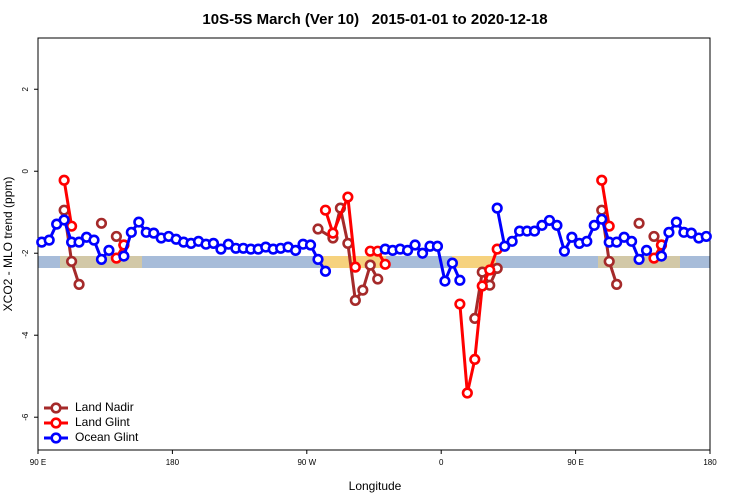 The image size is (750, 500). What do you see at coordinates (25, 253) in the screenshot?
I see `y-tick-label: -2` at bounding box center [25, 253].